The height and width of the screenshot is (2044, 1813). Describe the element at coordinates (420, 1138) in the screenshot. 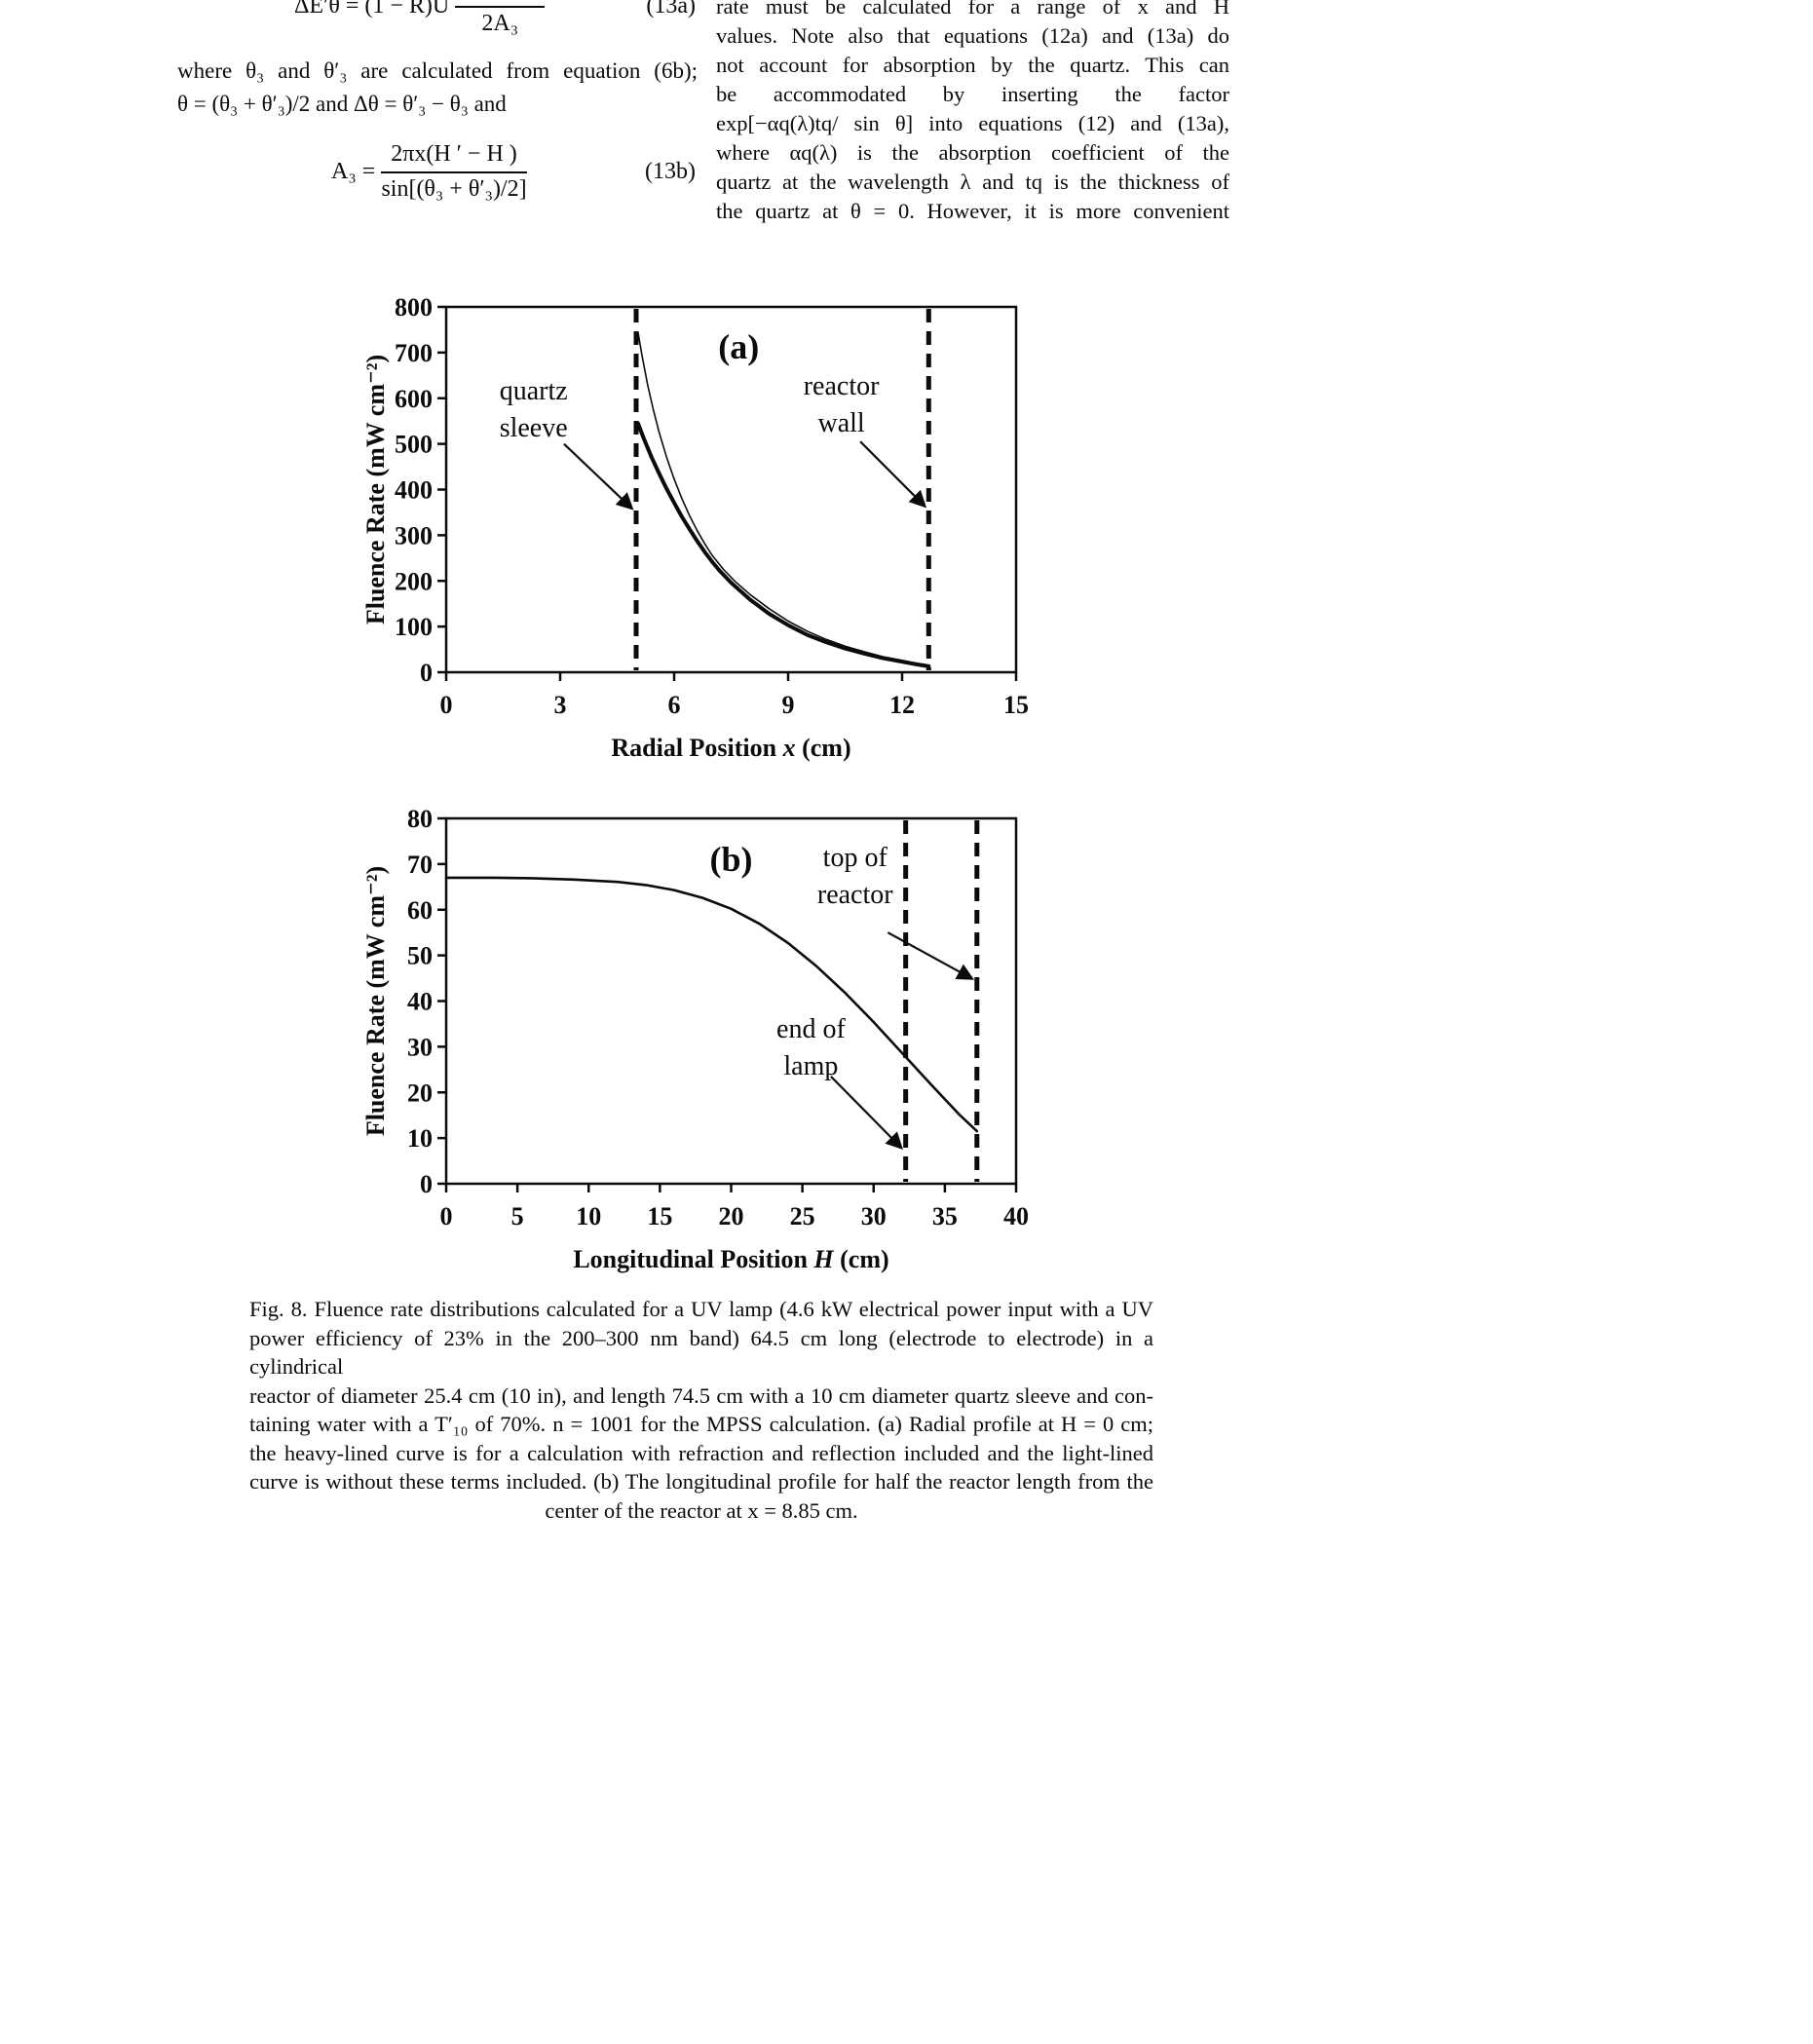

I see `y-tick-label: 10` at that location.